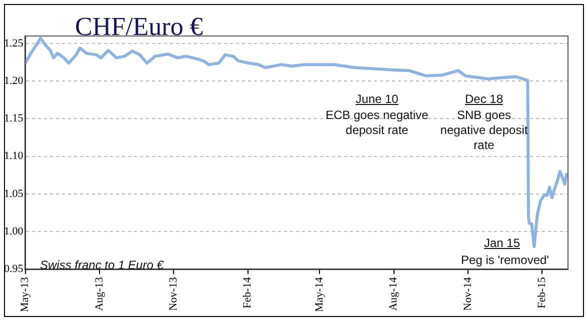 The height and width of the screenshot is (321, 588). What do you see at coordinates (320, 294) in the screenshot?
I see `x-tick-label: May-14` at bounding box center [320, 294].